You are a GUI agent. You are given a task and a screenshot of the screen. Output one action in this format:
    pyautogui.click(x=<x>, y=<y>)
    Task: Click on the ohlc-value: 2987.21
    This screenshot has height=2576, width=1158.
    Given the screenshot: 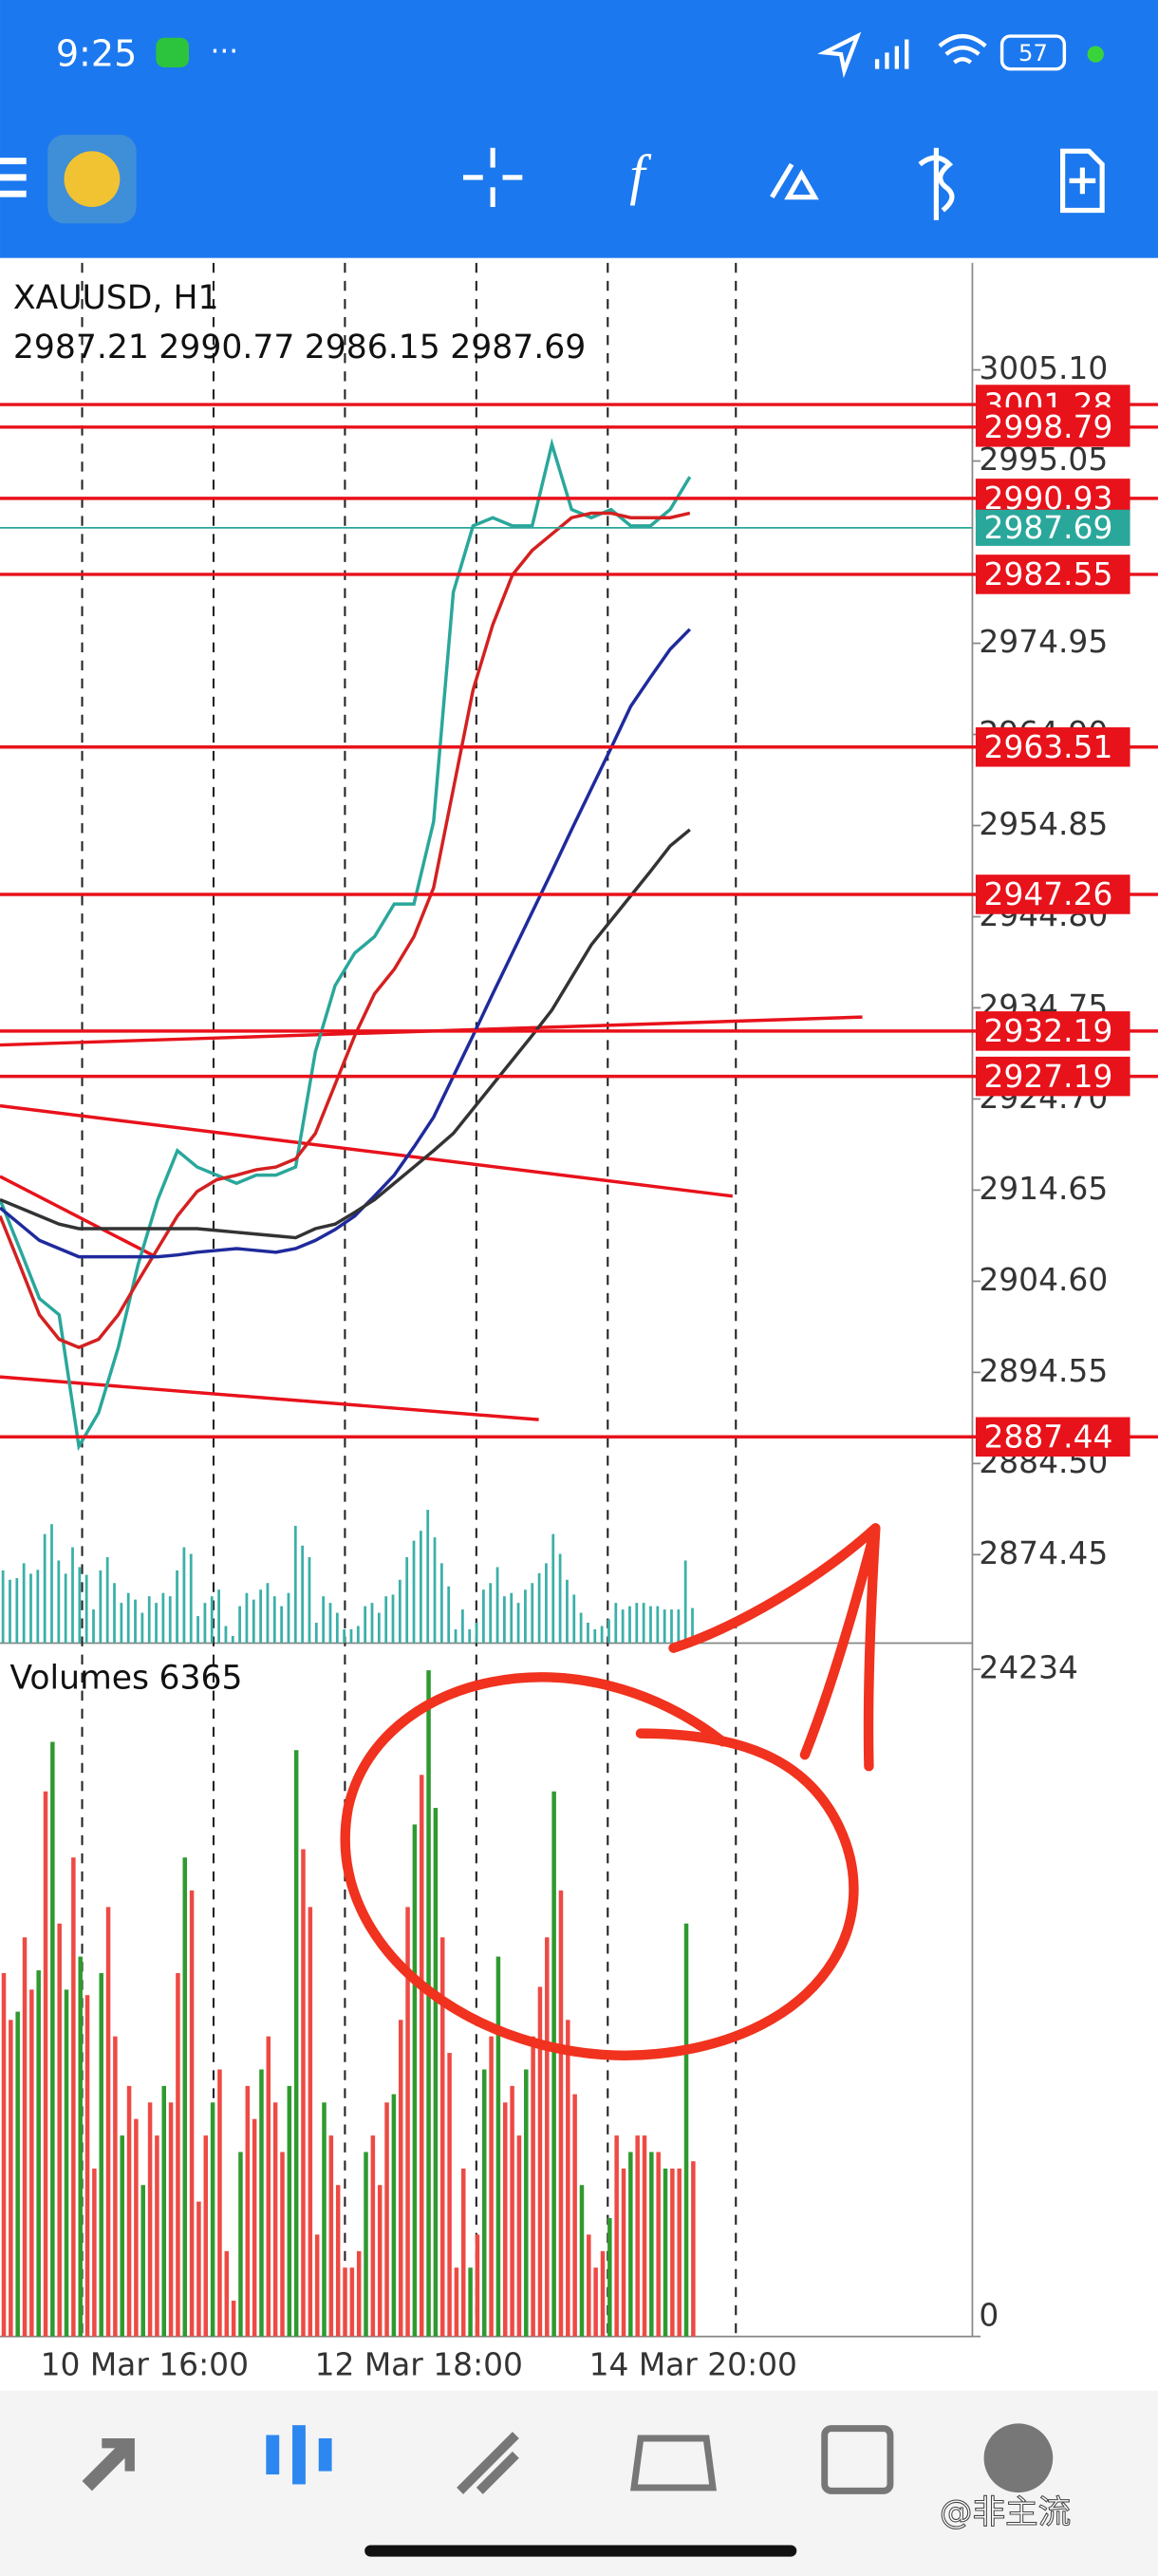 What is the action you would take?
    pyautogui.click(x=81, y=348)
    